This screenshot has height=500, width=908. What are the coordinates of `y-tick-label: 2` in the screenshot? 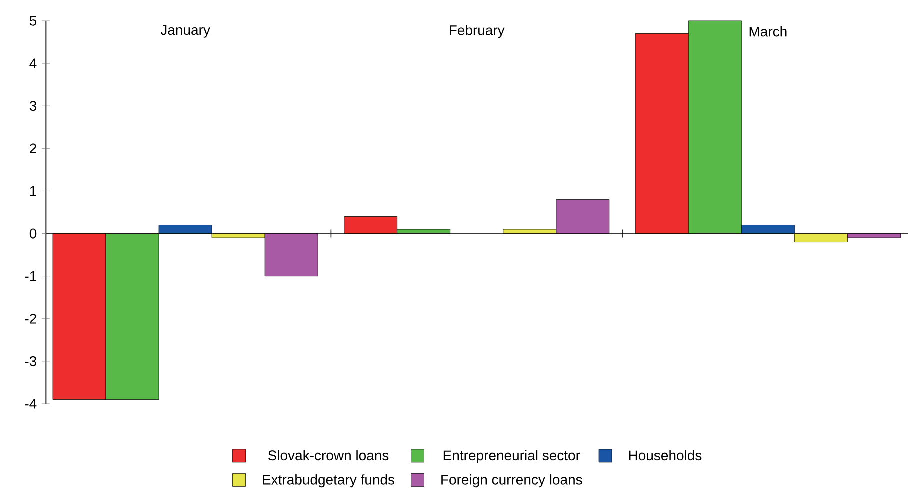 It's located at (33, 149).